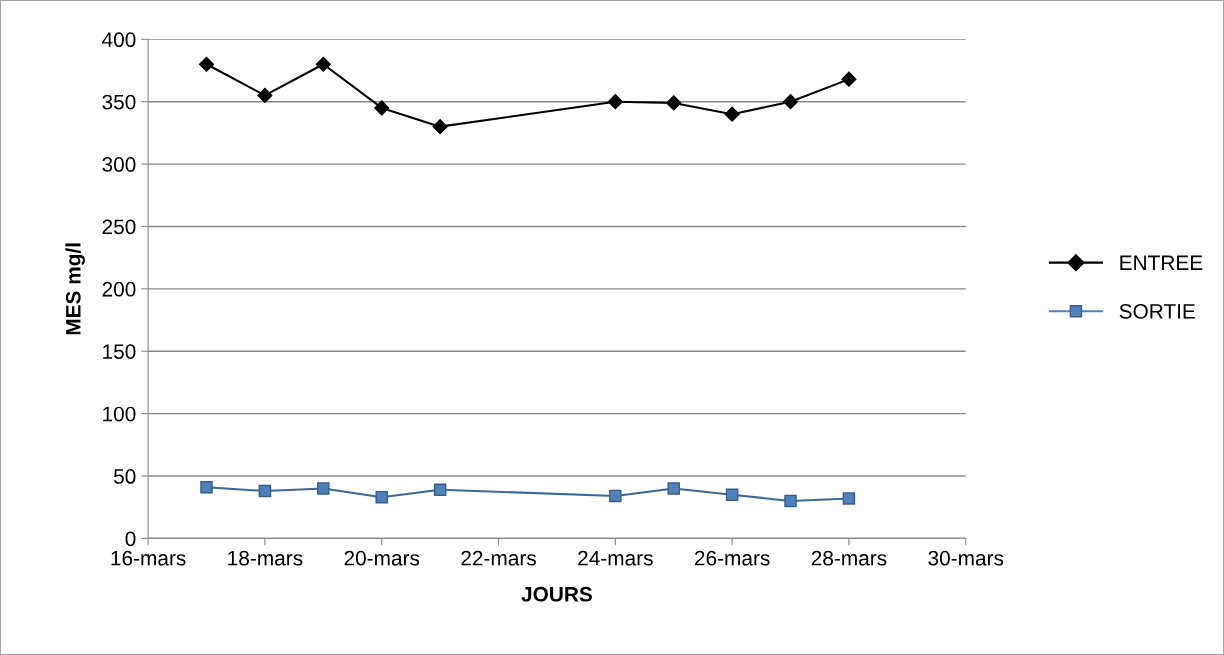  Describe the element at coordinates (615, 558) in the screenshot. I see `x-tick-label: 24-mars` at that location.